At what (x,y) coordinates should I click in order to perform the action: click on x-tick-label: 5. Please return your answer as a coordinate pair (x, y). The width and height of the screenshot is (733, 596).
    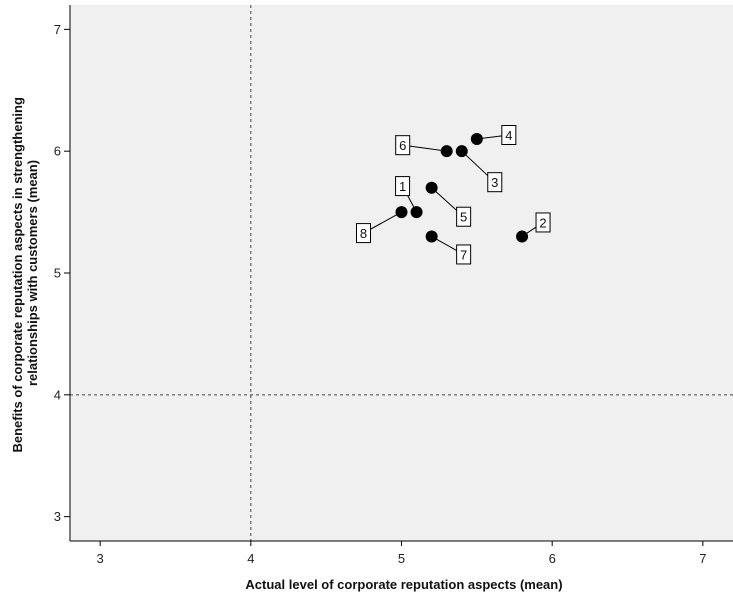
    Looking at the image, I should click on (401, 558).